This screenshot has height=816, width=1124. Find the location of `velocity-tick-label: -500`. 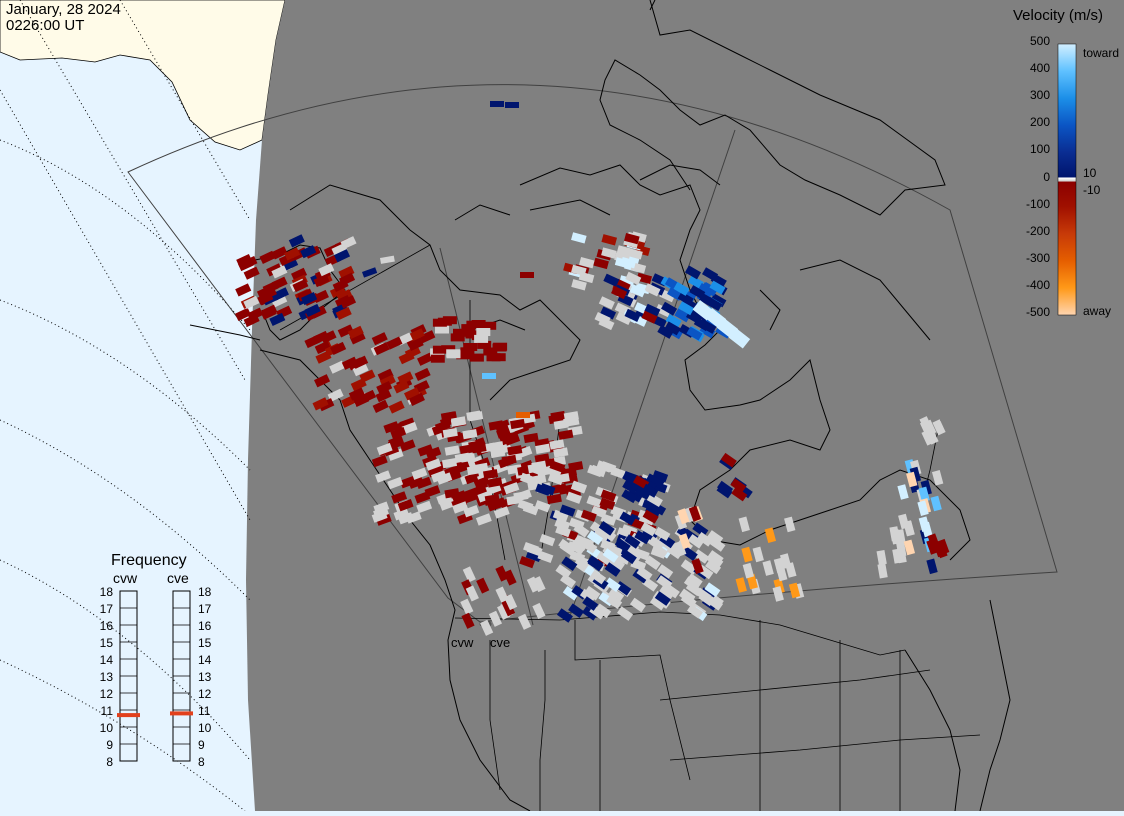

velocity-tick-label: -500 is located at coordinates (1038, 312).